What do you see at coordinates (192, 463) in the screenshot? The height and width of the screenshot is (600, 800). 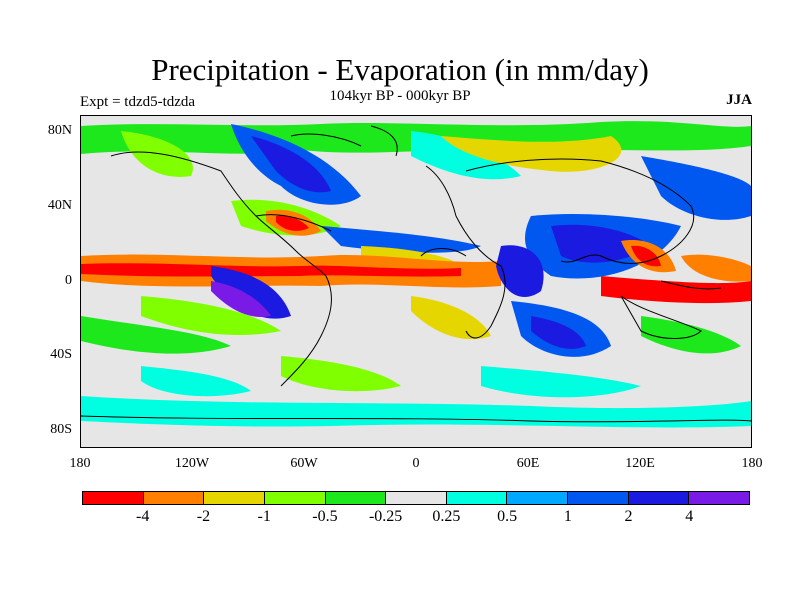 I see `lon-label-120w: 120W` at bounding box center [192, 463].